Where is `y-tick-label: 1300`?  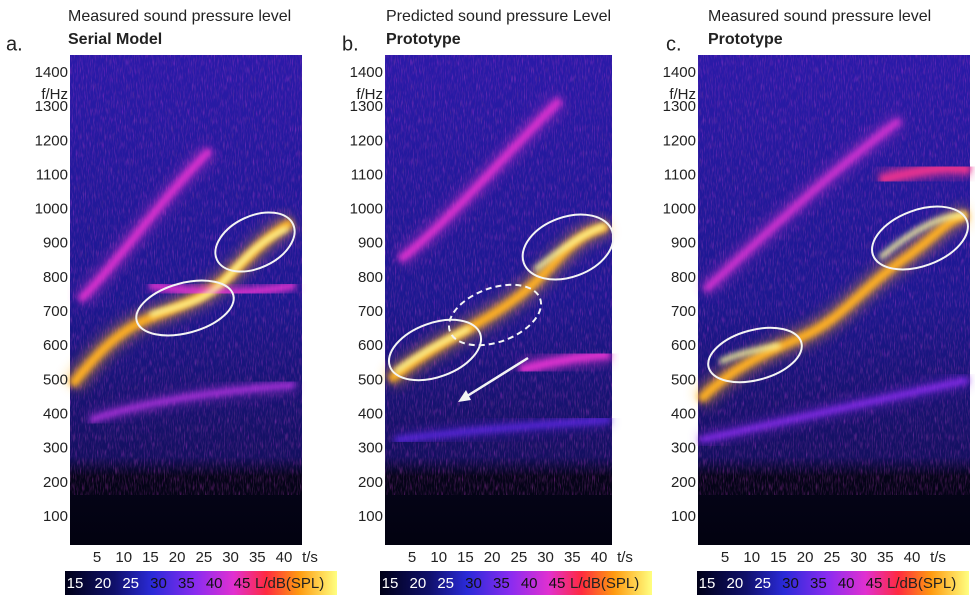
y-tick-label: 1300 is located at coordinates (679, 106).